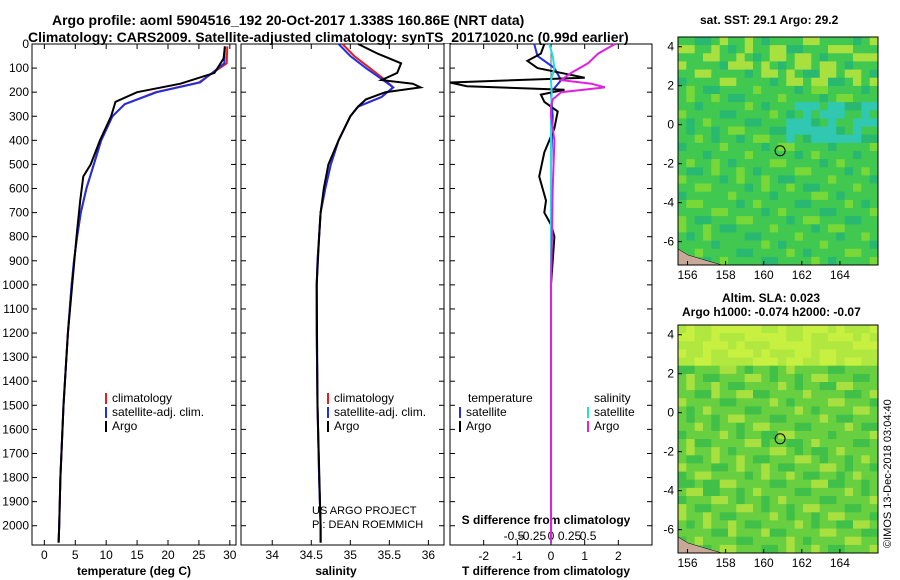 The image size is (900, 580). What do you see at coordinates (364, 511) in the screenshot?
I see `credit-line-1: US ARGO PROJECT` at bounding box center [364, 511].